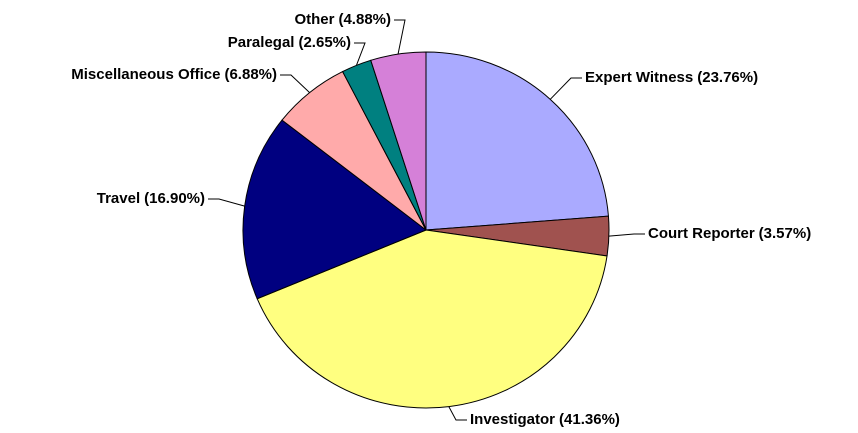 The width and height of the screenshot is (858, 433). I want to click on value-label: (4.88%), so click(364, 19).